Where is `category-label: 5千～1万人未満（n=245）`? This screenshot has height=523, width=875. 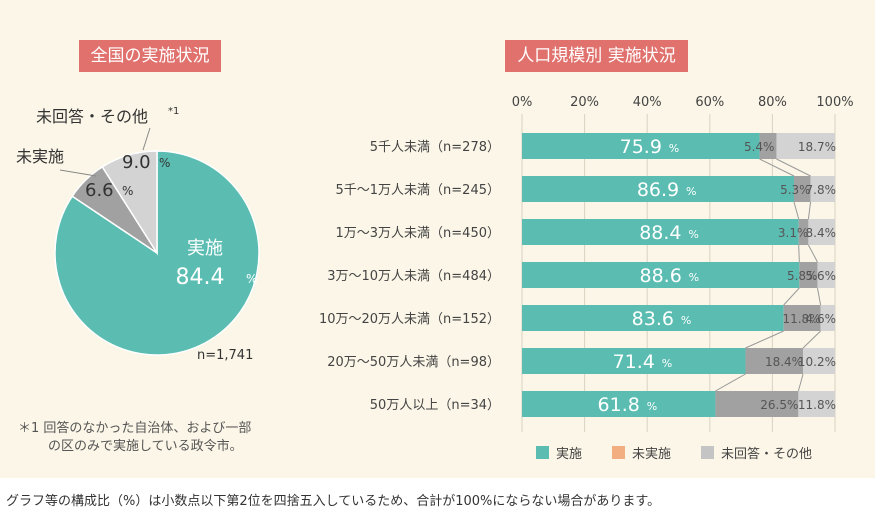 category-label: 5千～1万人未満（n=245） is located at coordinates (418, 190).